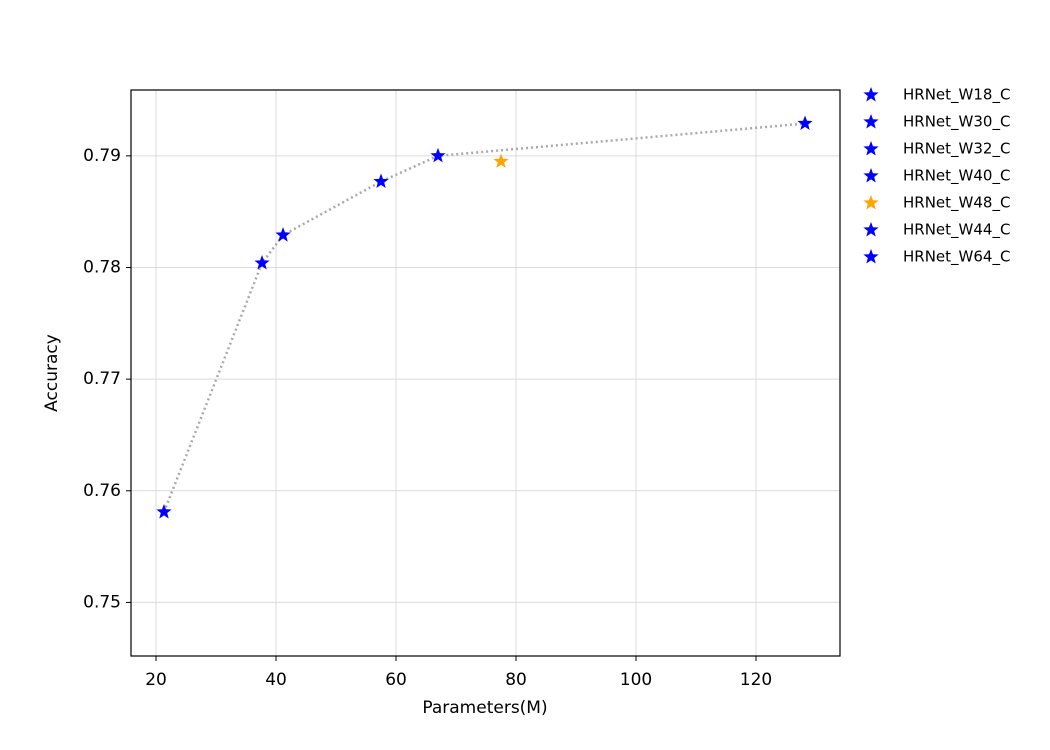  I want to click on legend-label: HRNet_W44_C, so click(956, 230).